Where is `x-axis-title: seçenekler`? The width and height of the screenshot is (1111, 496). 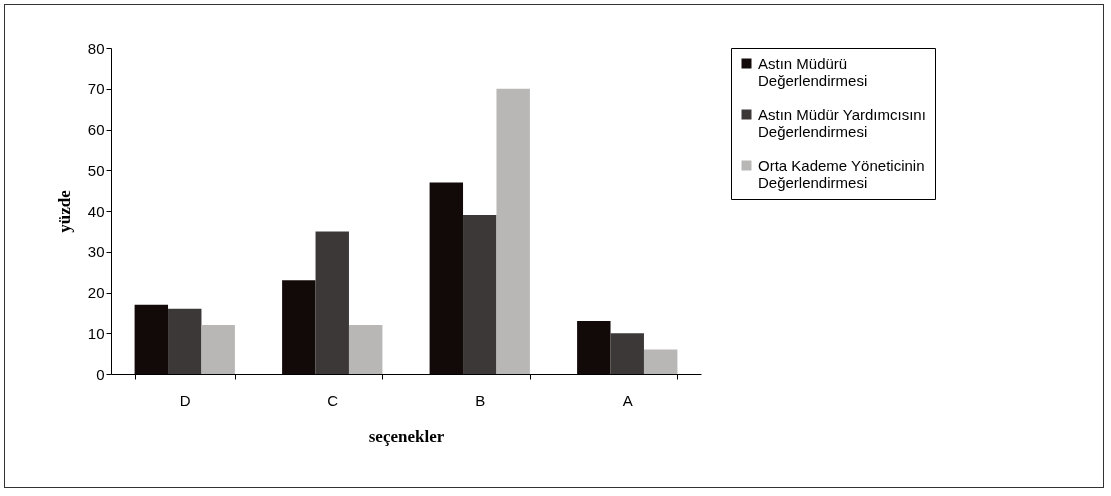 x-axis-title: seçenekler is located at coordinates (406, 436).